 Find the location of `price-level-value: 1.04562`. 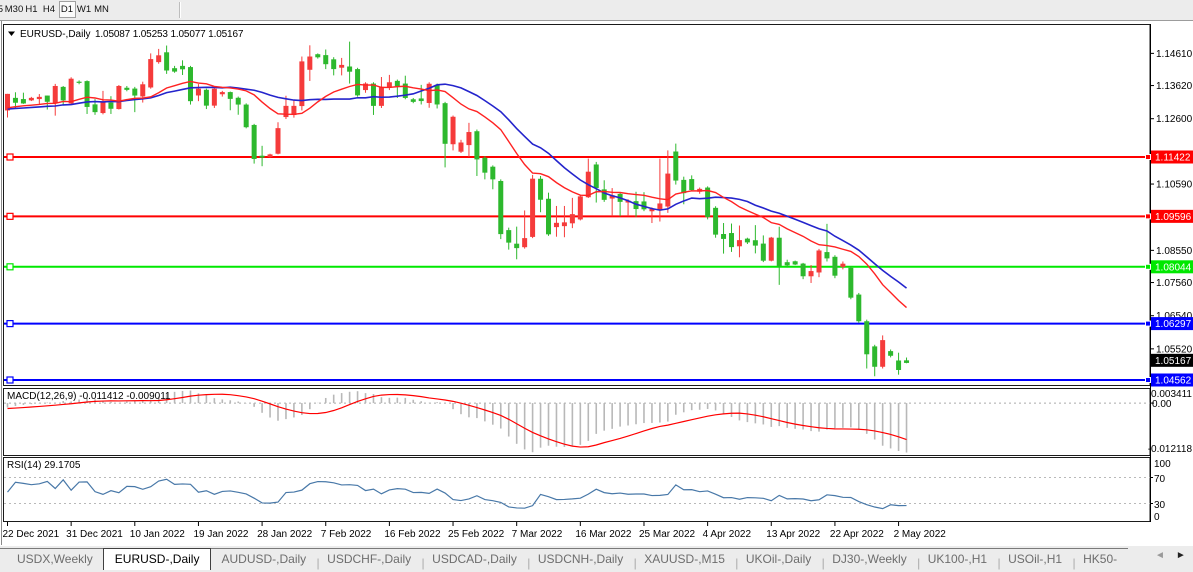

price-level-value: 1.04562 is located at coordinates (1173, 380).